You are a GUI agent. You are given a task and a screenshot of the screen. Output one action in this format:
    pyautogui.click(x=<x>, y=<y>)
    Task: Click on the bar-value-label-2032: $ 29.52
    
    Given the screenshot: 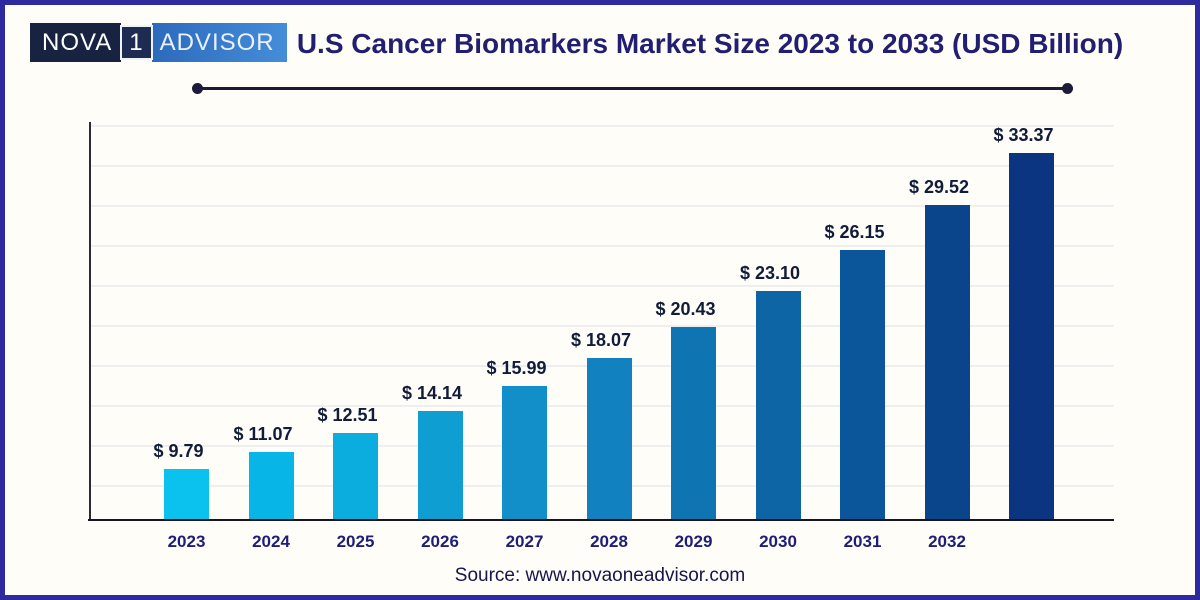 What is the action you would take?
    pyautogui.click(x=939, y=187)
    